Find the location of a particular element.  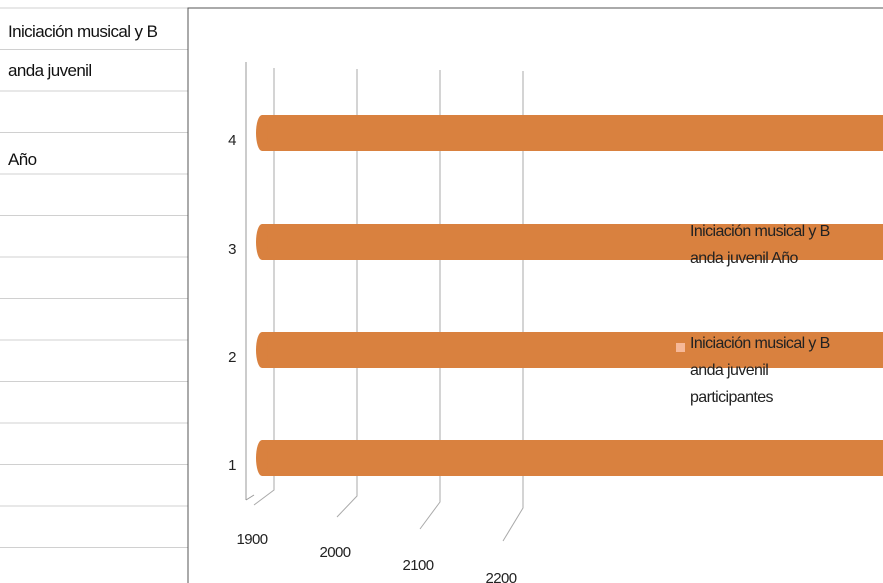

x-tick-label: 1900 is located at coordinates (252, 539).